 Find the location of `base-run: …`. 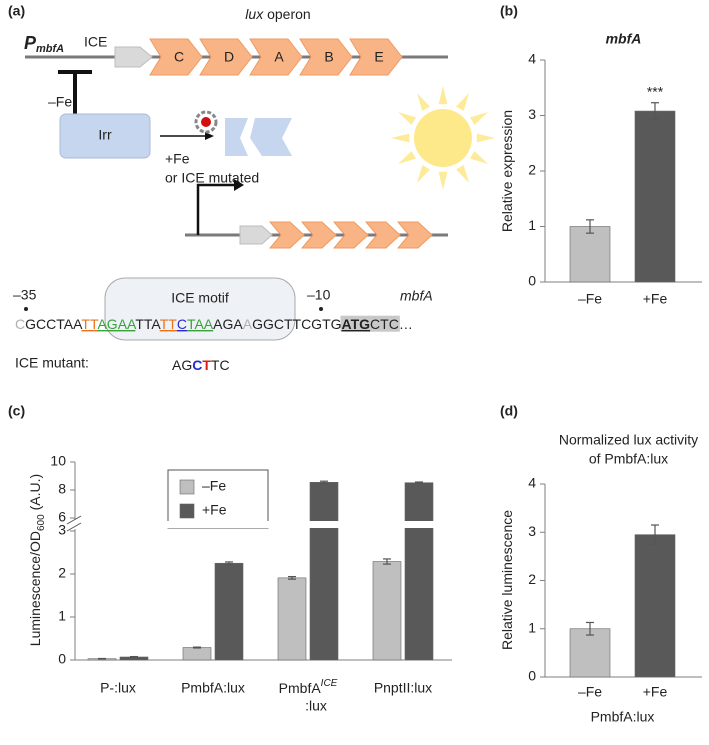

base-run: … is located at coordinates (406, 324).